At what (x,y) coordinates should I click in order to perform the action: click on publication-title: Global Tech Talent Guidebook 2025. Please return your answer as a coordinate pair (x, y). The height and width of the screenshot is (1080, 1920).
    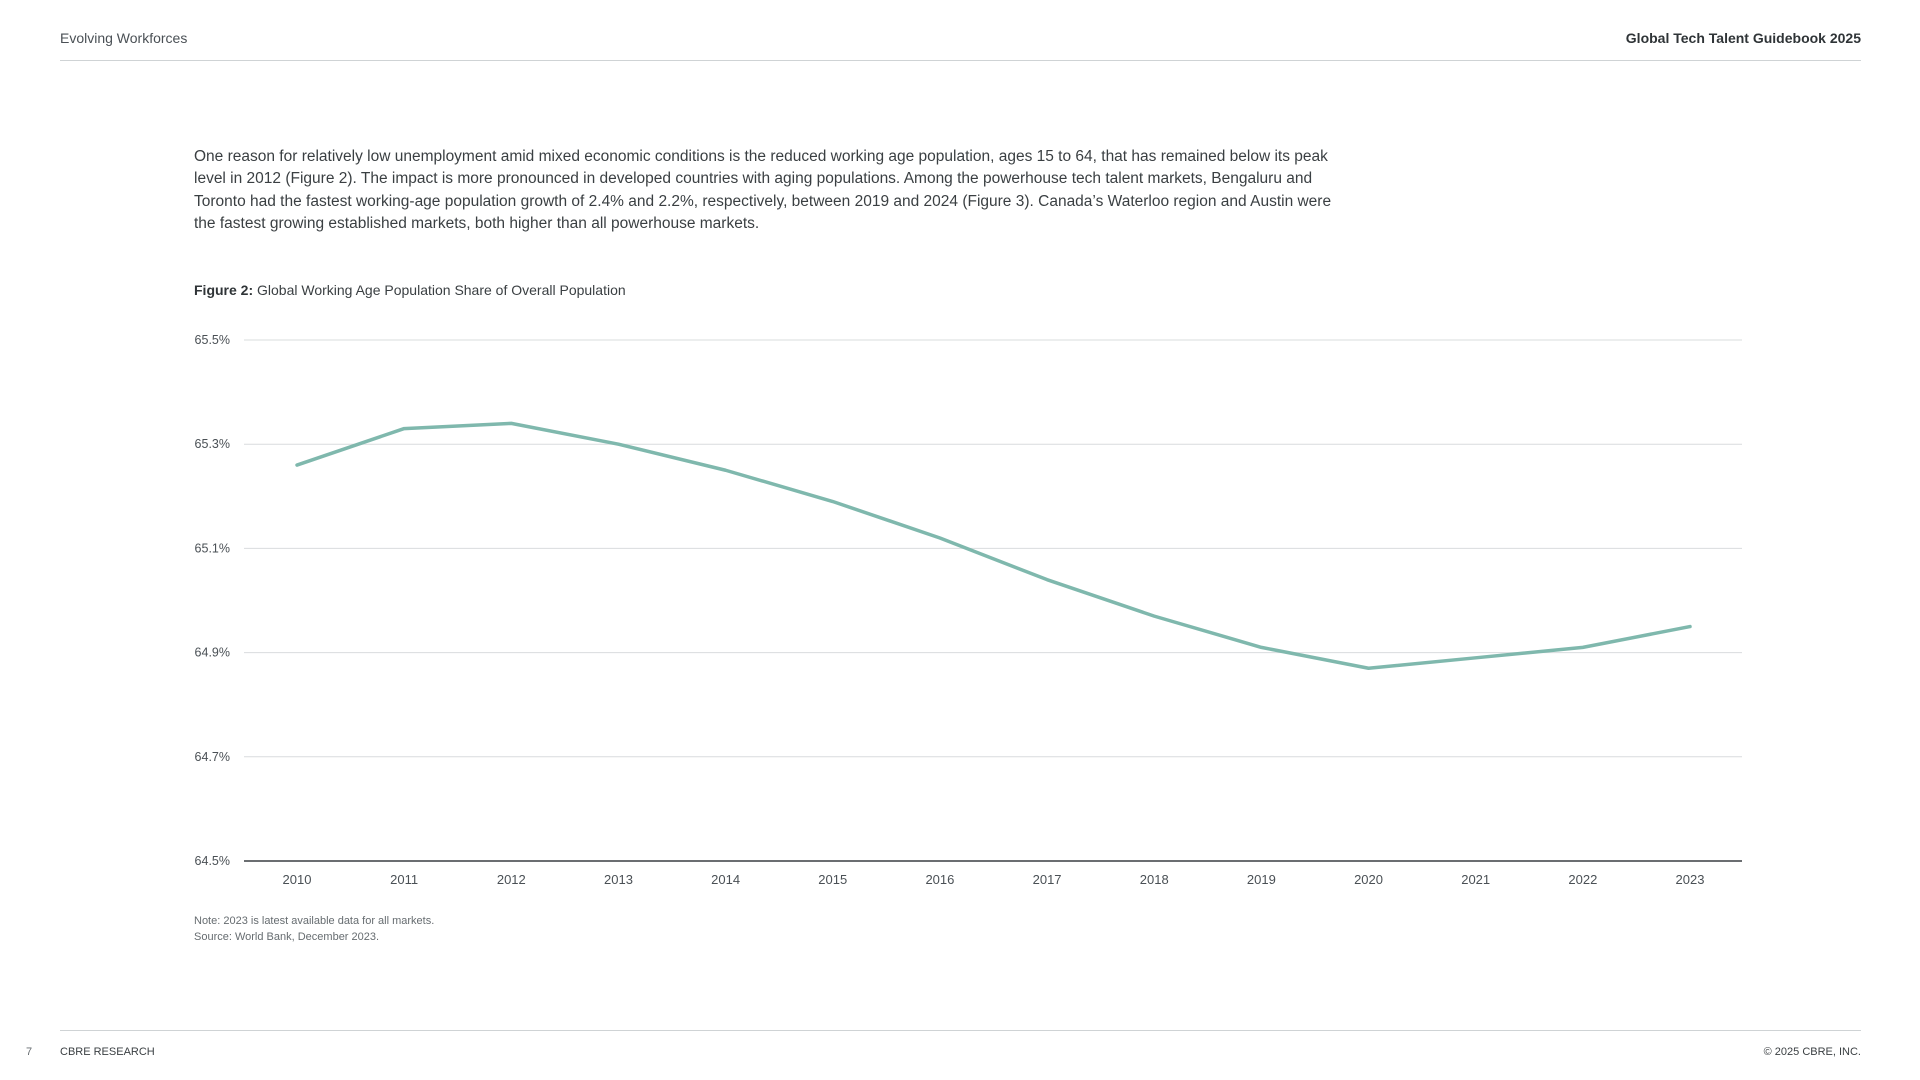
    Looking at the image, I should click on (1743, 38).